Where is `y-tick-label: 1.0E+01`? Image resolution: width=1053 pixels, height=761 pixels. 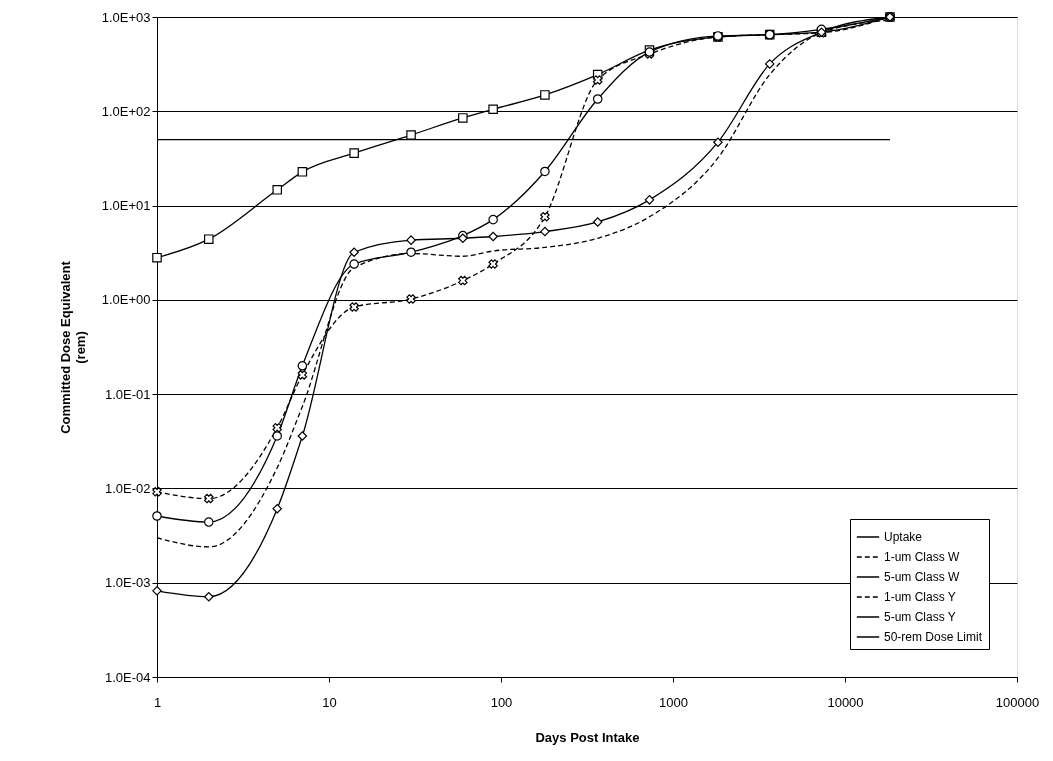 y-tick-label: 1.0E+01 is located at coordinates (126, 206).